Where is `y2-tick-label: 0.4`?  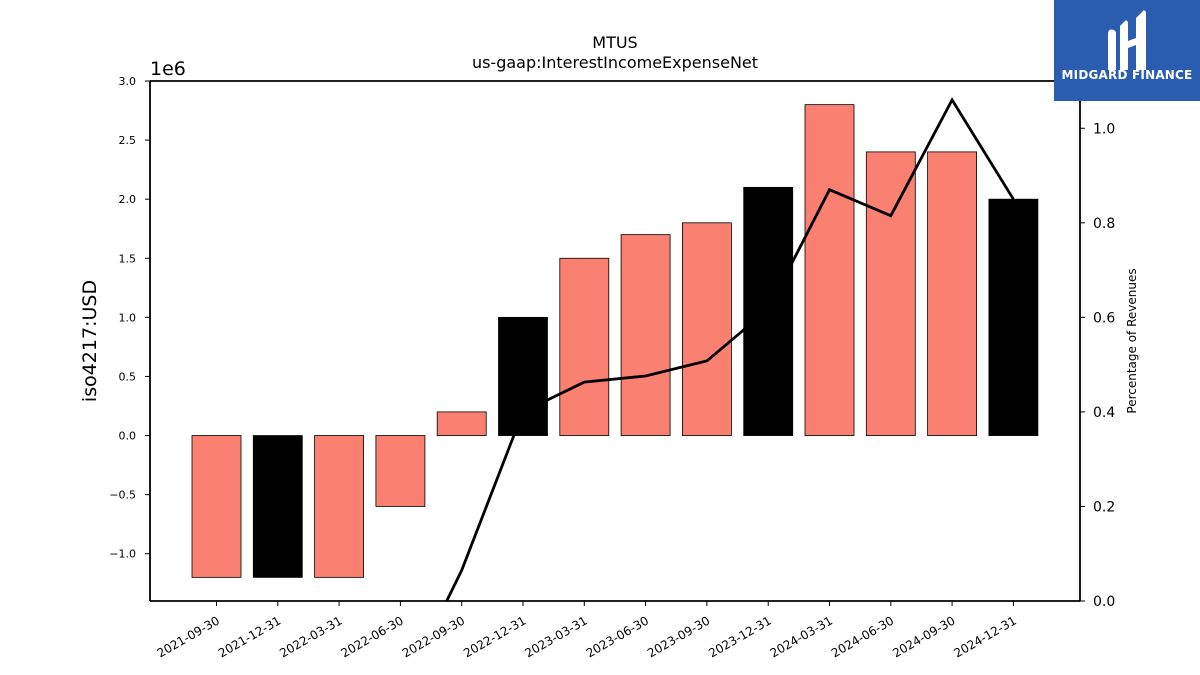 y2-tick-label: 0.4 is located at coordinates (1104, 413).